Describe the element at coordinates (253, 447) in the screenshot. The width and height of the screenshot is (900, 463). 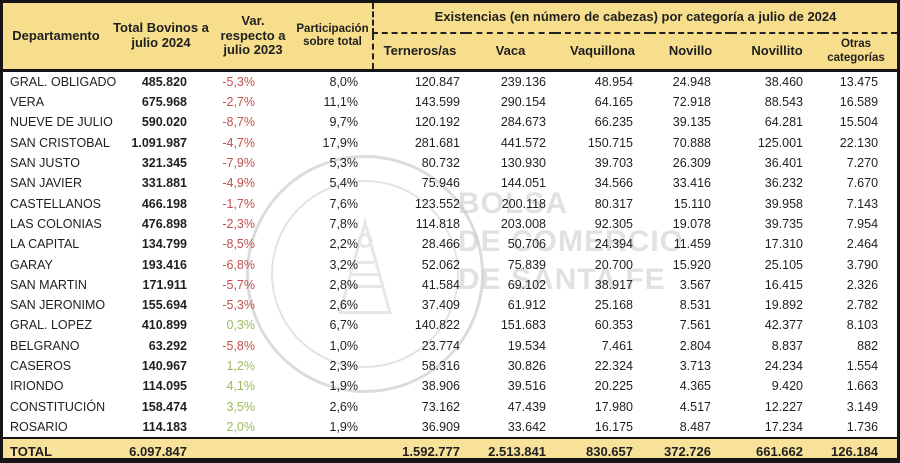
I see `total-variation-value` at that location.